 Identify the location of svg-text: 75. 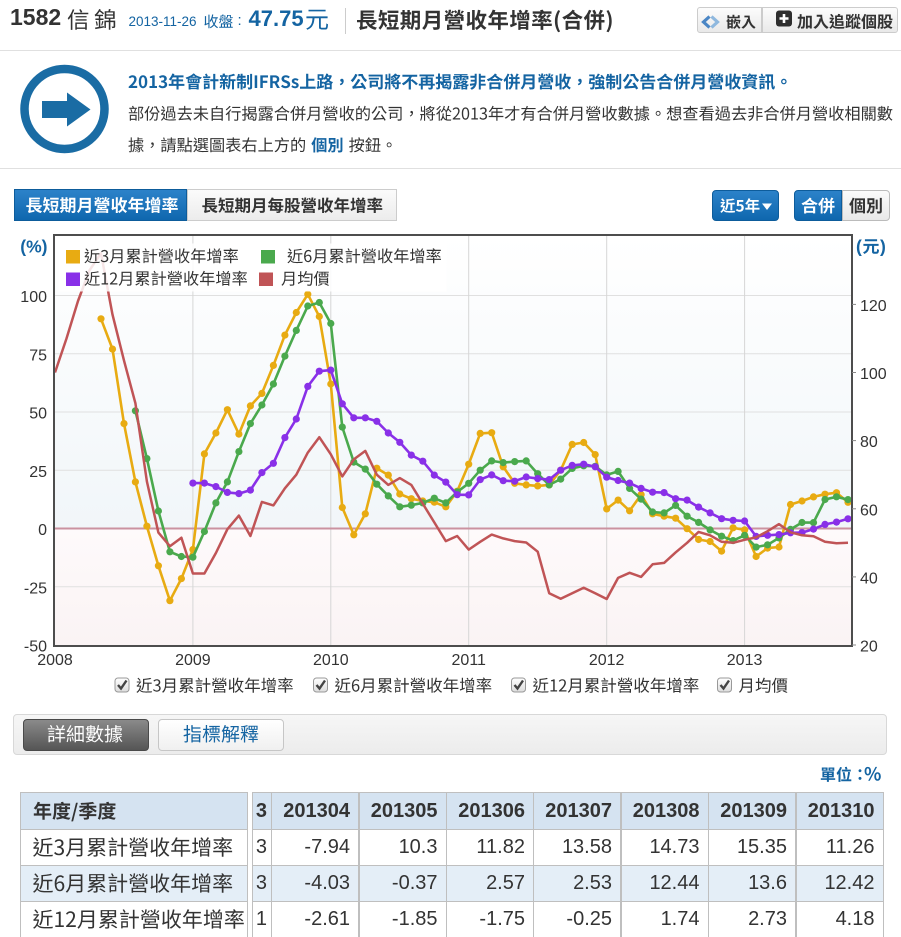
(38, 355).